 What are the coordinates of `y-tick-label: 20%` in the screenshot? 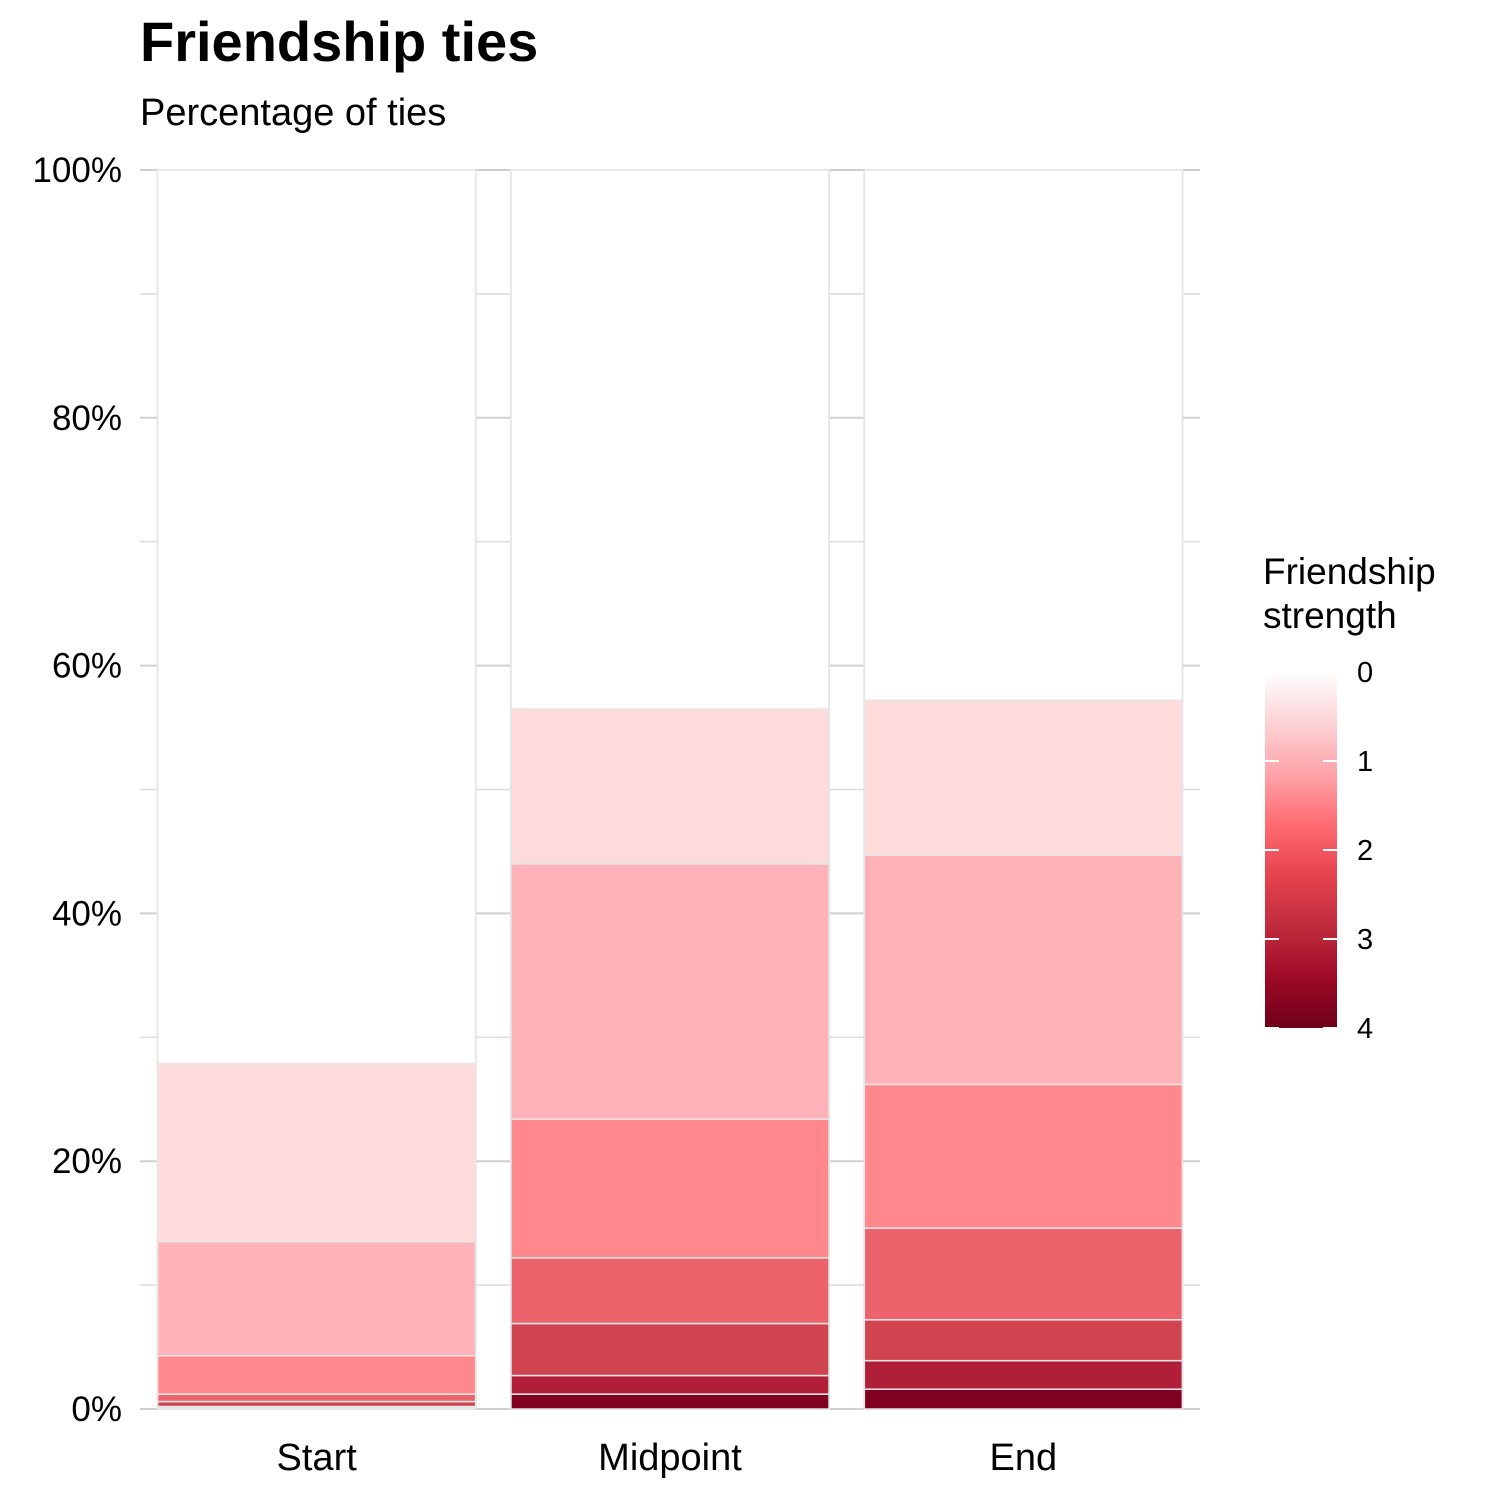 It's located at (87, 1161).